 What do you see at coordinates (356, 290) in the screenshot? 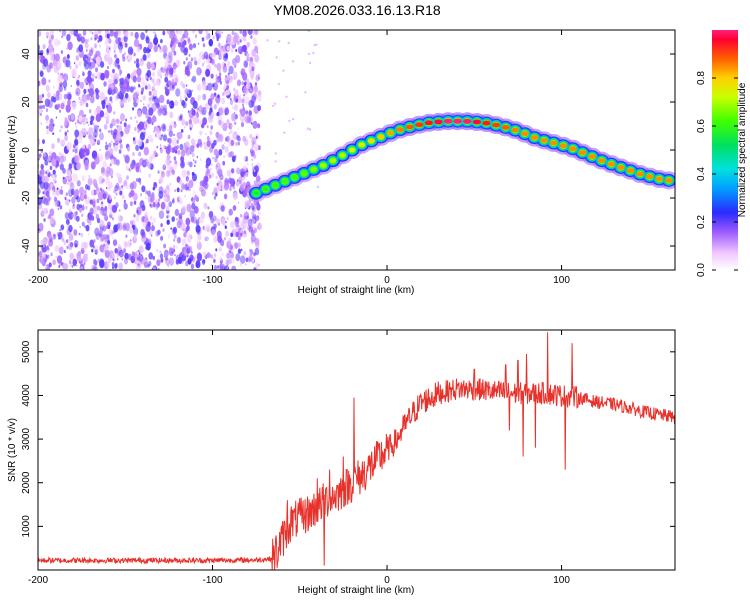
I see `spectrogram-x-label: Height of straight line (km)` at bounding box center [356, 290].